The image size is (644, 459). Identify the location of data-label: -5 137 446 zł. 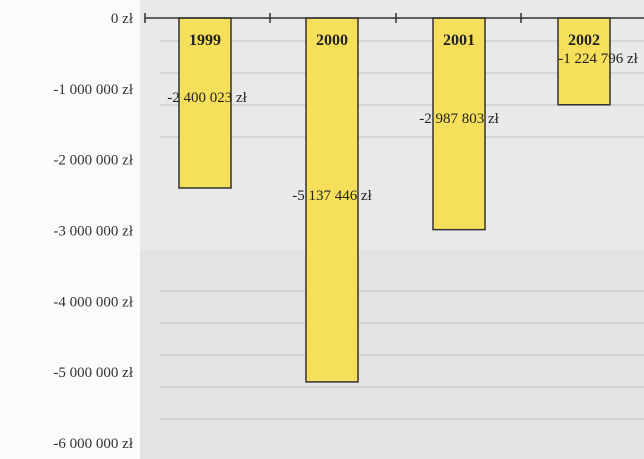
(332, 196).